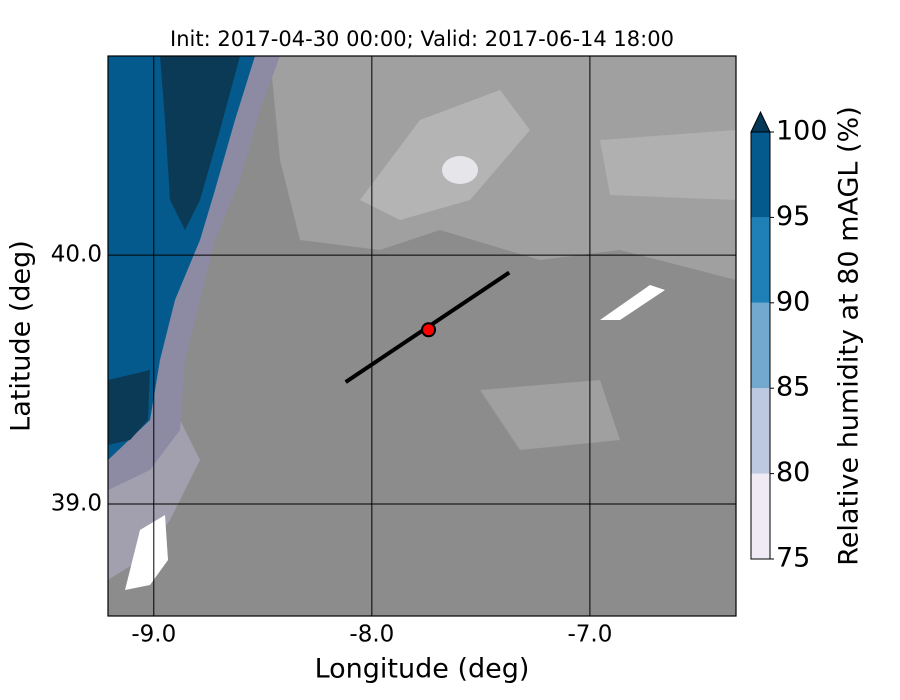 The width and height of the screenshot is (900, 700). I want to click on colorbar-tick-label: 90, so click(793, 301).